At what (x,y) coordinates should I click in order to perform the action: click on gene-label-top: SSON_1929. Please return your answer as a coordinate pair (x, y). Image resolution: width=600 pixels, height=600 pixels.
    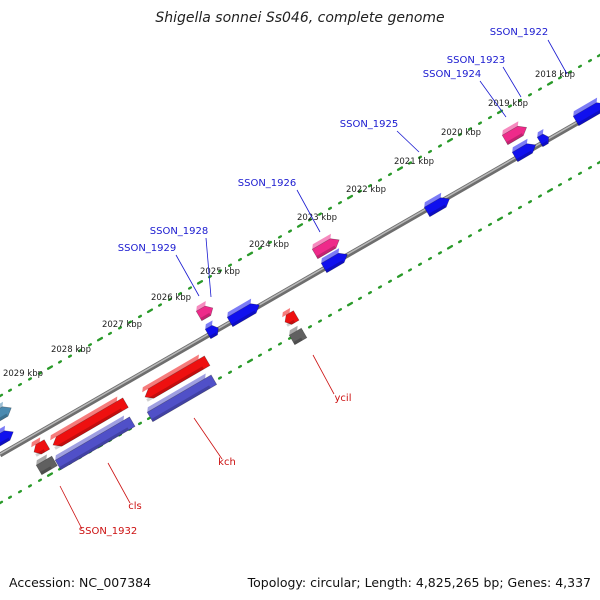
    Looking at the image, I should click on (147, 248).